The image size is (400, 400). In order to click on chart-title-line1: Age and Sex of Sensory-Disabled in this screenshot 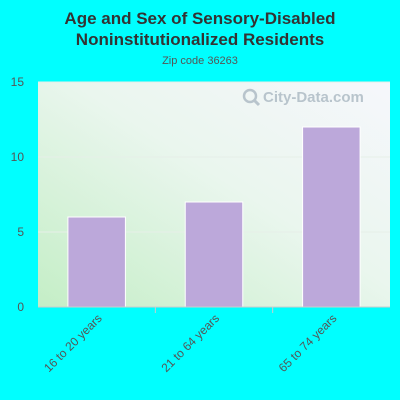, I will do `click(200, 18)`.